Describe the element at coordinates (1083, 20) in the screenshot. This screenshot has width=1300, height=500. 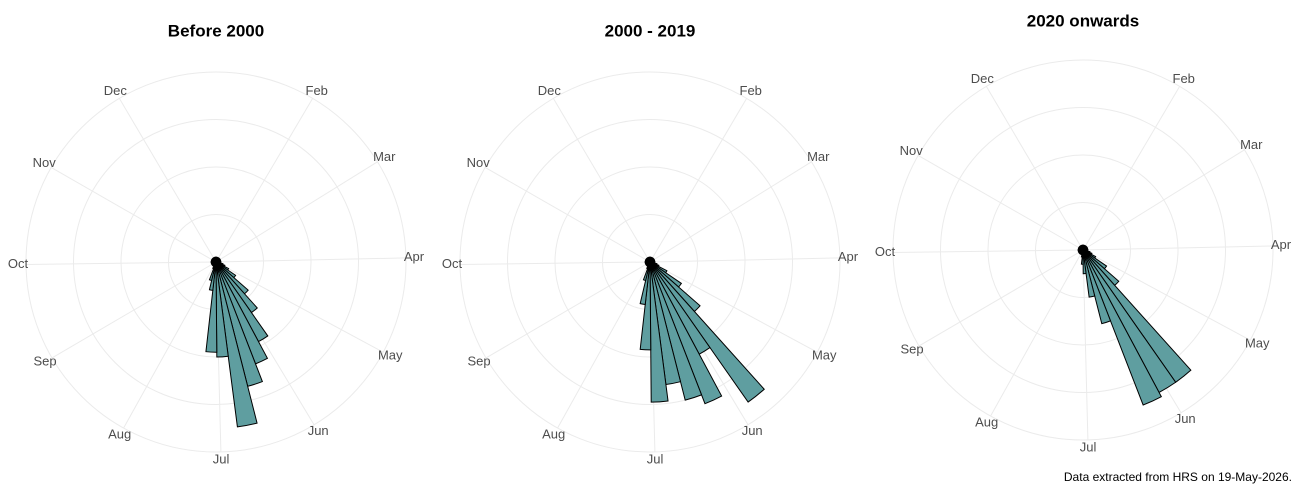
I see `chart-title: 2020 onwards` at that location.